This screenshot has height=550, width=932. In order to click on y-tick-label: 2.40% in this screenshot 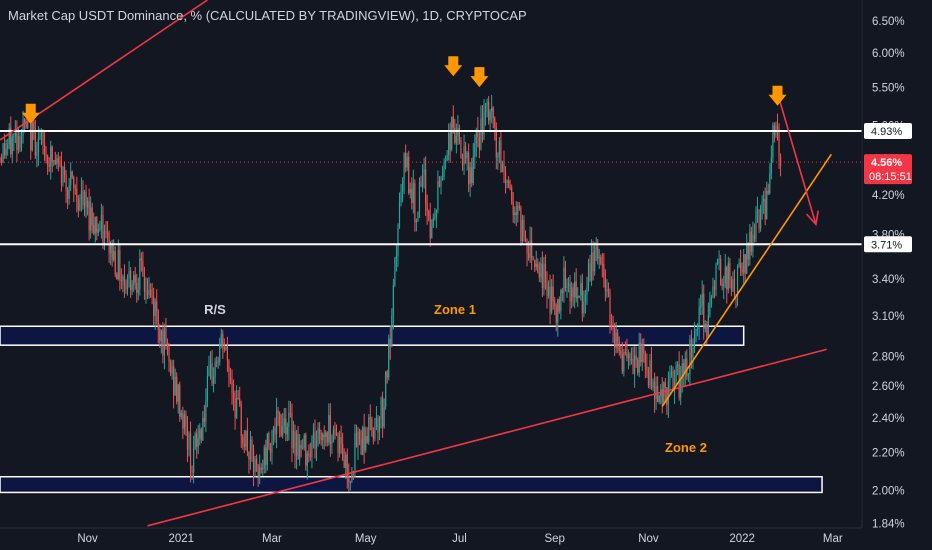, I will do `click(888, 419)`.